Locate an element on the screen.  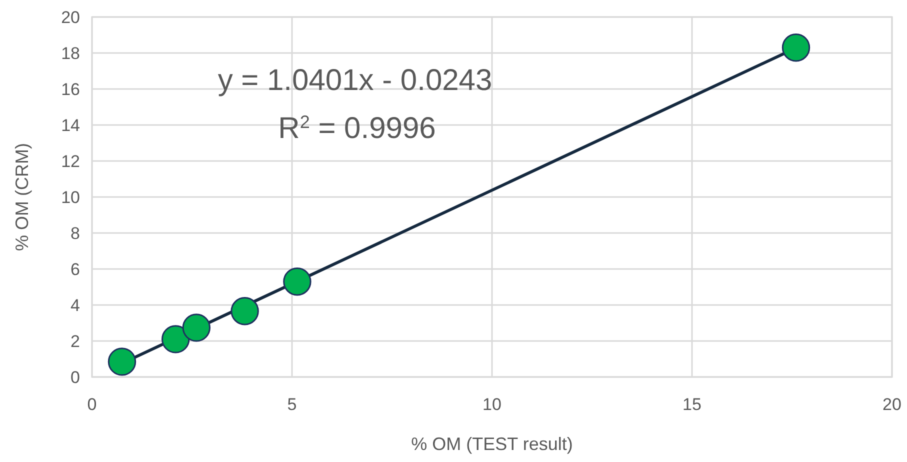
y-tick-label: 4 is located at coordinates (75, 305).